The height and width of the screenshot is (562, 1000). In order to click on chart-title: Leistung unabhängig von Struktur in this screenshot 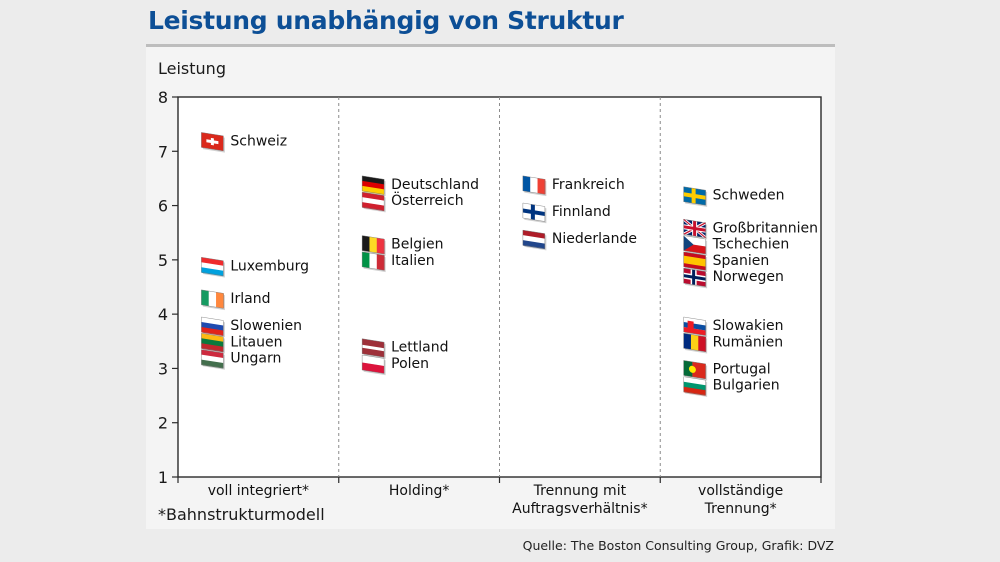, I will do `click(386, 20)`.